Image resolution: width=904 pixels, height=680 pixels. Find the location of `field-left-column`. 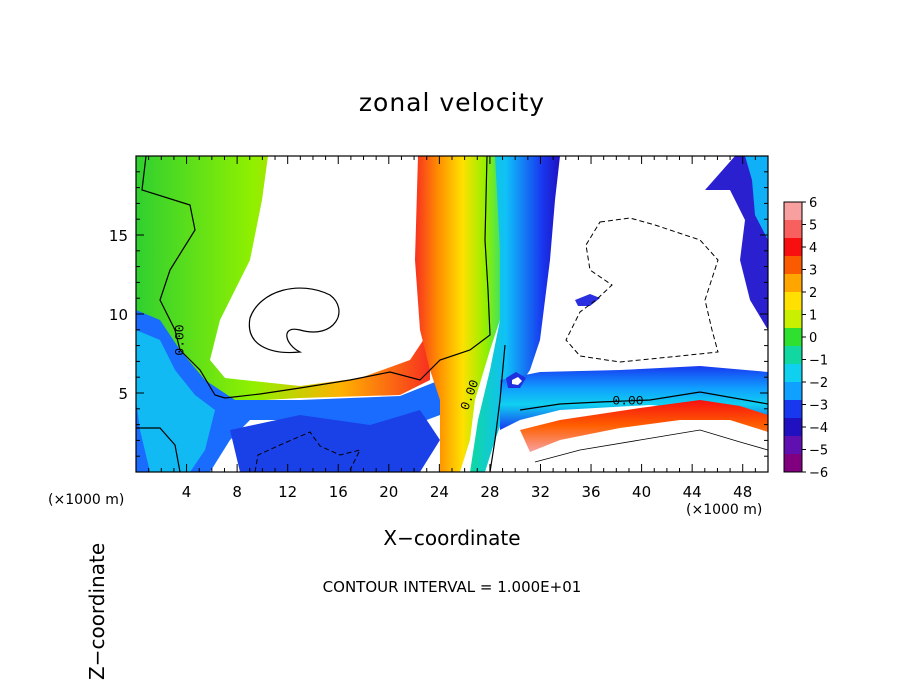

field-left-column is located at coordinates (283, 279).